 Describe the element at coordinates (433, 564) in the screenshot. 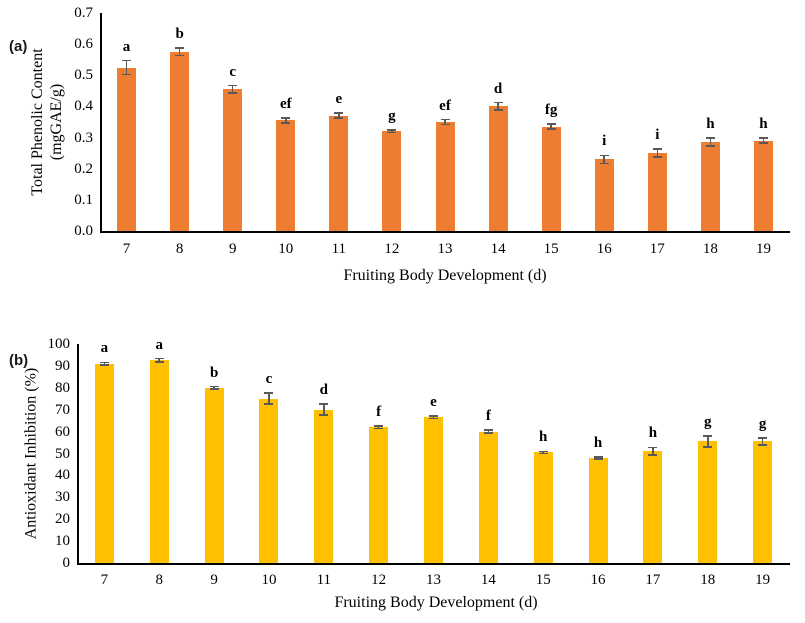

I see `panel-b-x-axis` at that location.